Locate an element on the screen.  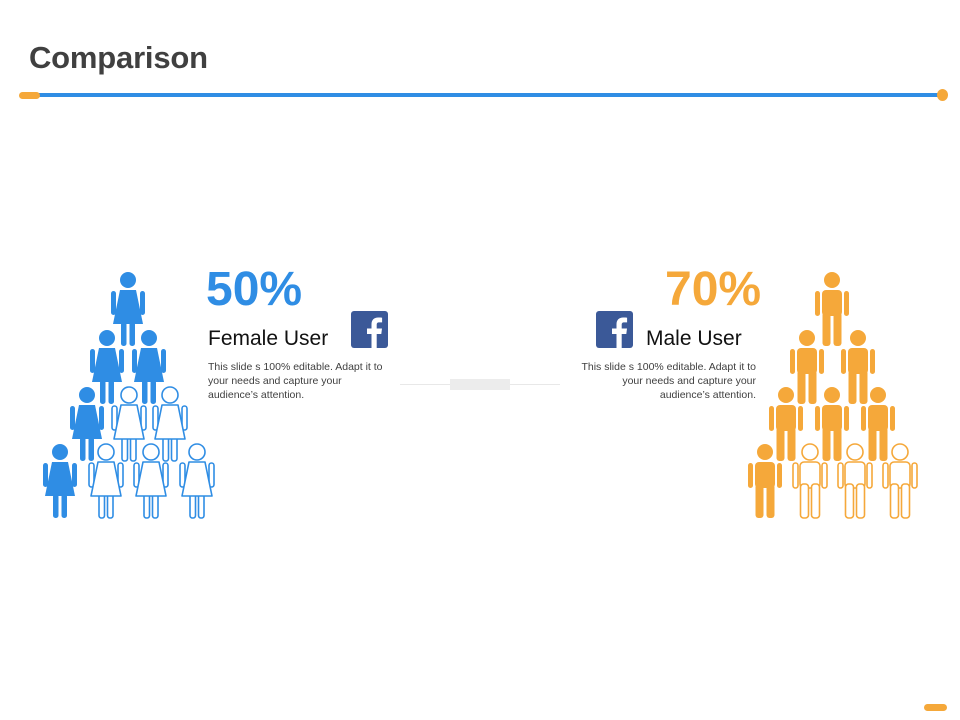
center-divider-block is located at coordinates (480, 384).